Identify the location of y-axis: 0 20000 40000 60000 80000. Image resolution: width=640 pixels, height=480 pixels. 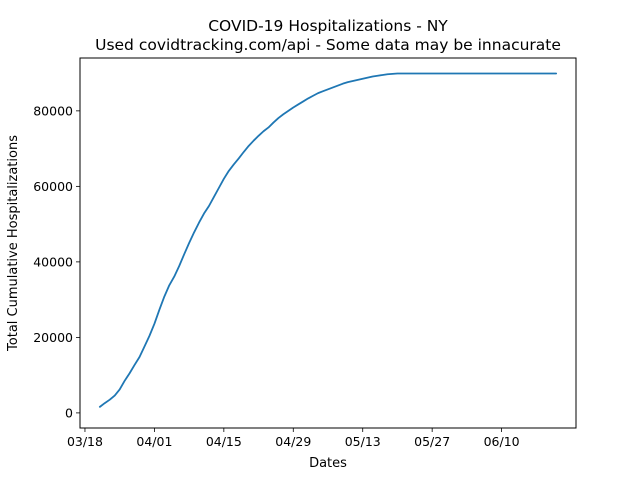
(56, 261).